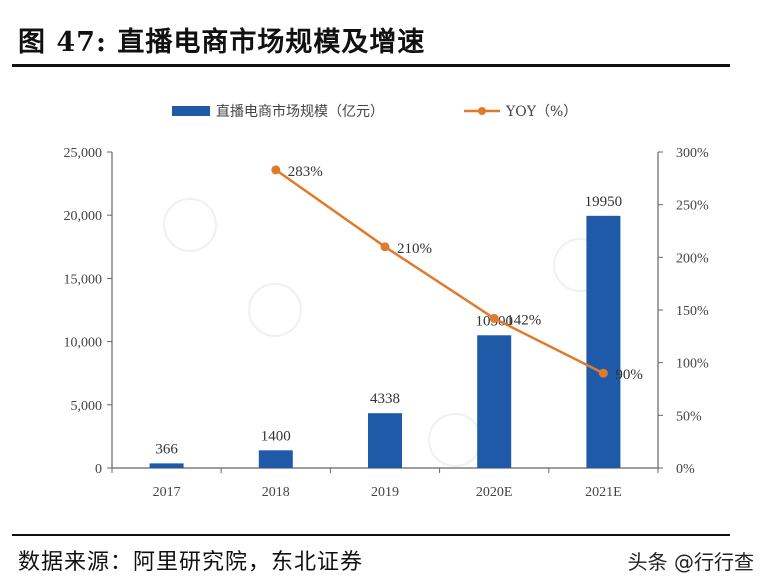  I want to click on y-right-tick-label: 200%, so click(692, 258).